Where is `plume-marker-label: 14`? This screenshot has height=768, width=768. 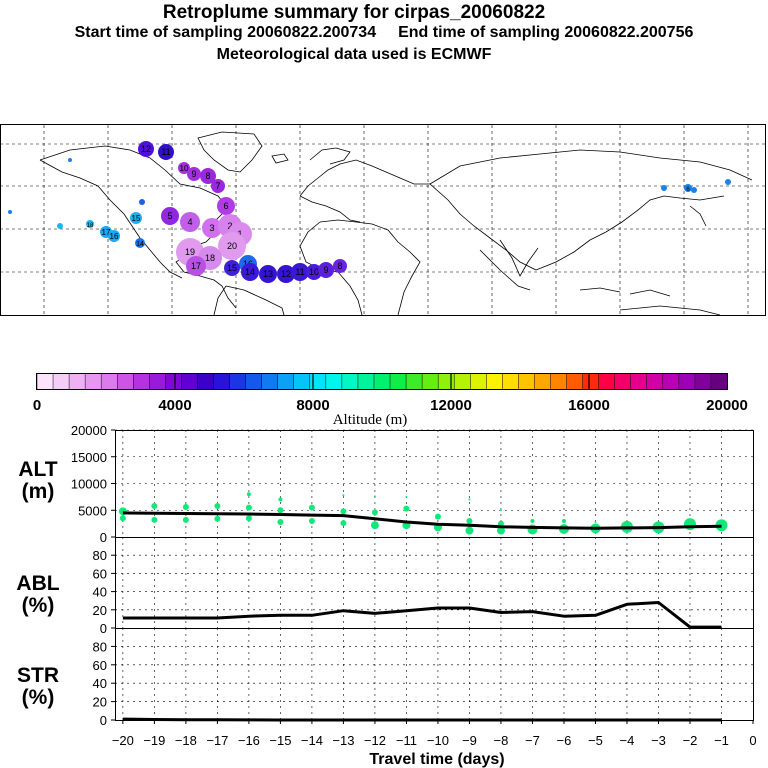
plume-marker-label: 14 is located at coordinates (250, 272).